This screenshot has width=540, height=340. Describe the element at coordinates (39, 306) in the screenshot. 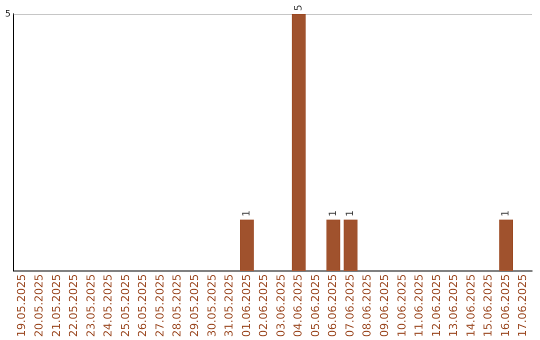

I see `x-tick-label: 20.05.2025` at that location.